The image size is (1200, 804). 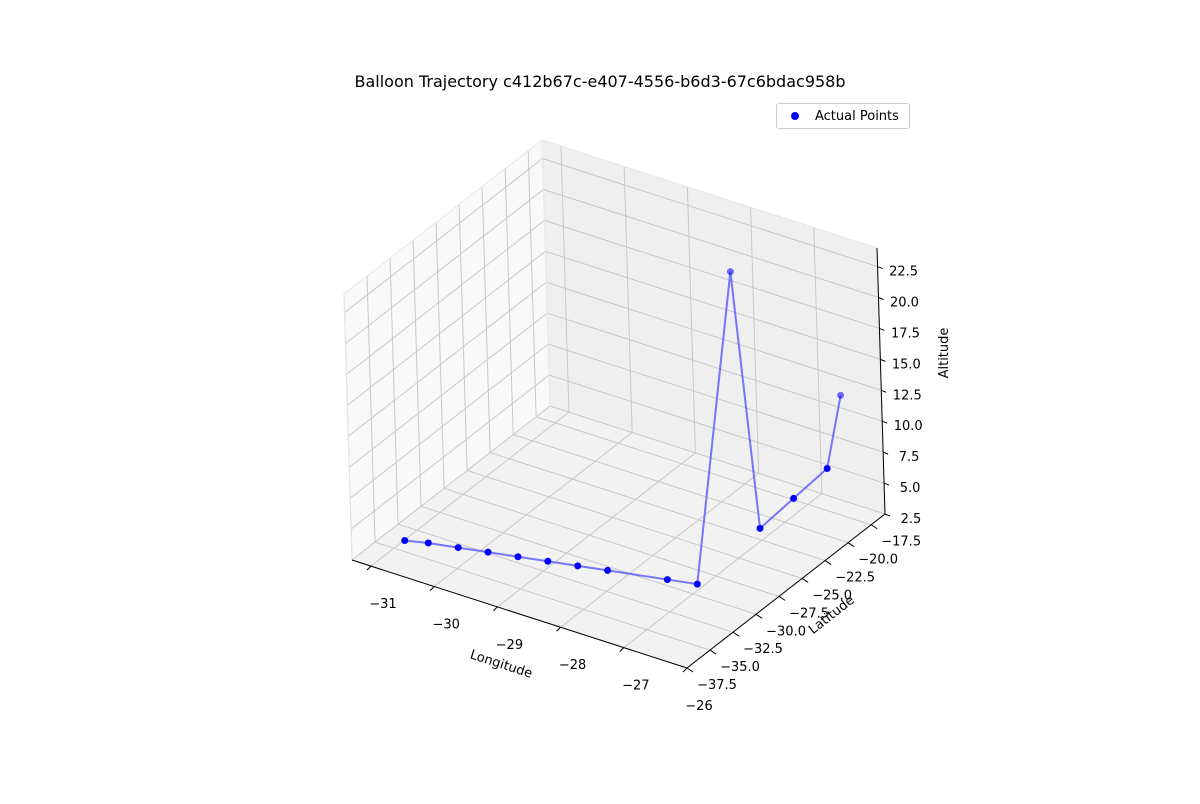 What do you see at coordinates (944, 353) in the screenshot?
I see `z-axis-label: Altitude` at bounding box center [944, 353].